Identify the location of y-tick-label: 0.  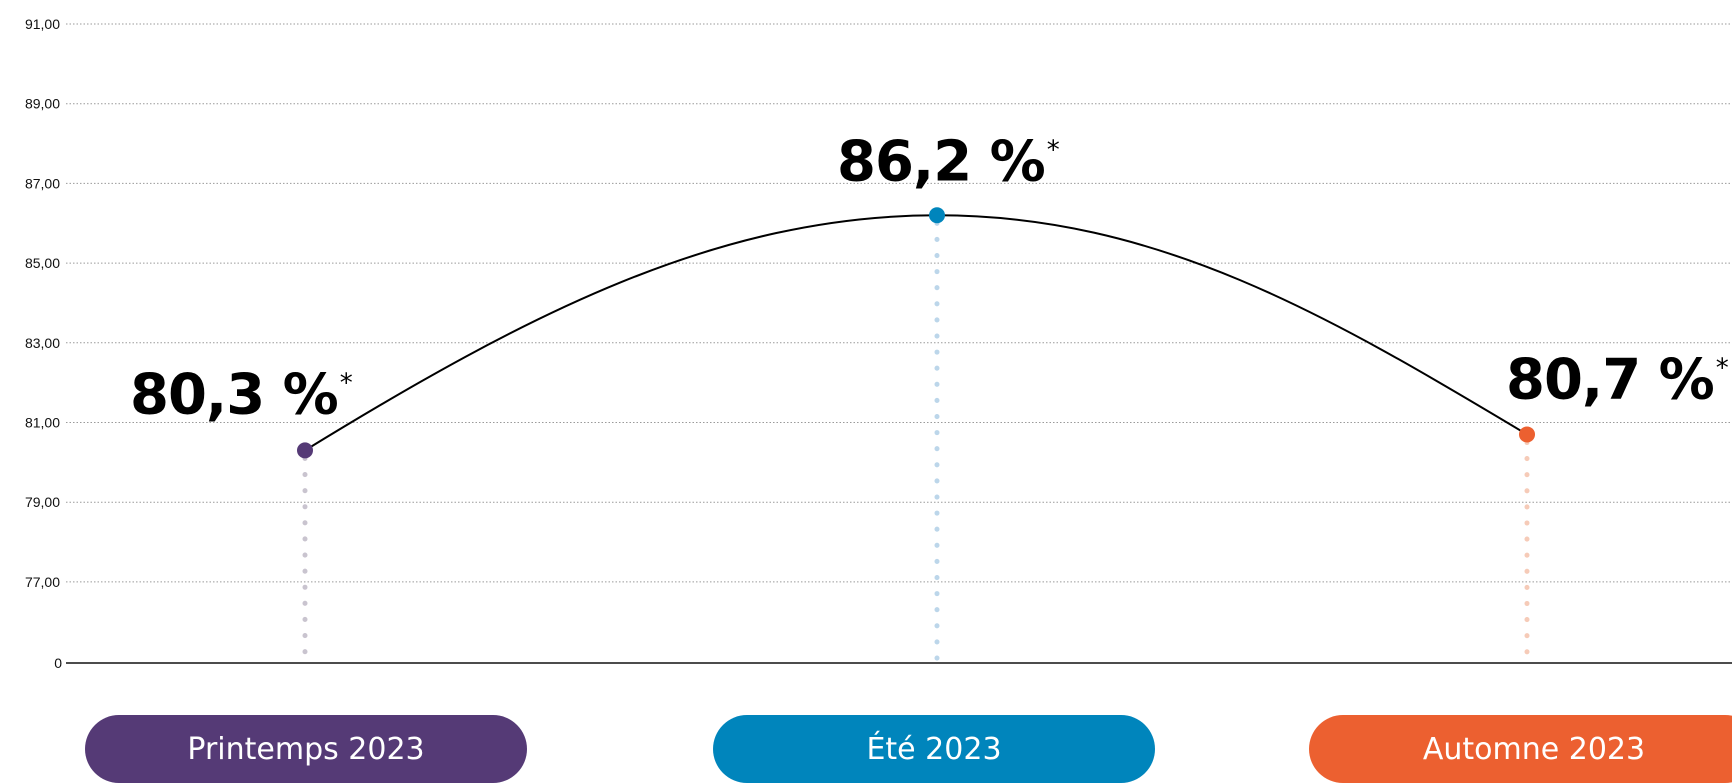
(58, 663).